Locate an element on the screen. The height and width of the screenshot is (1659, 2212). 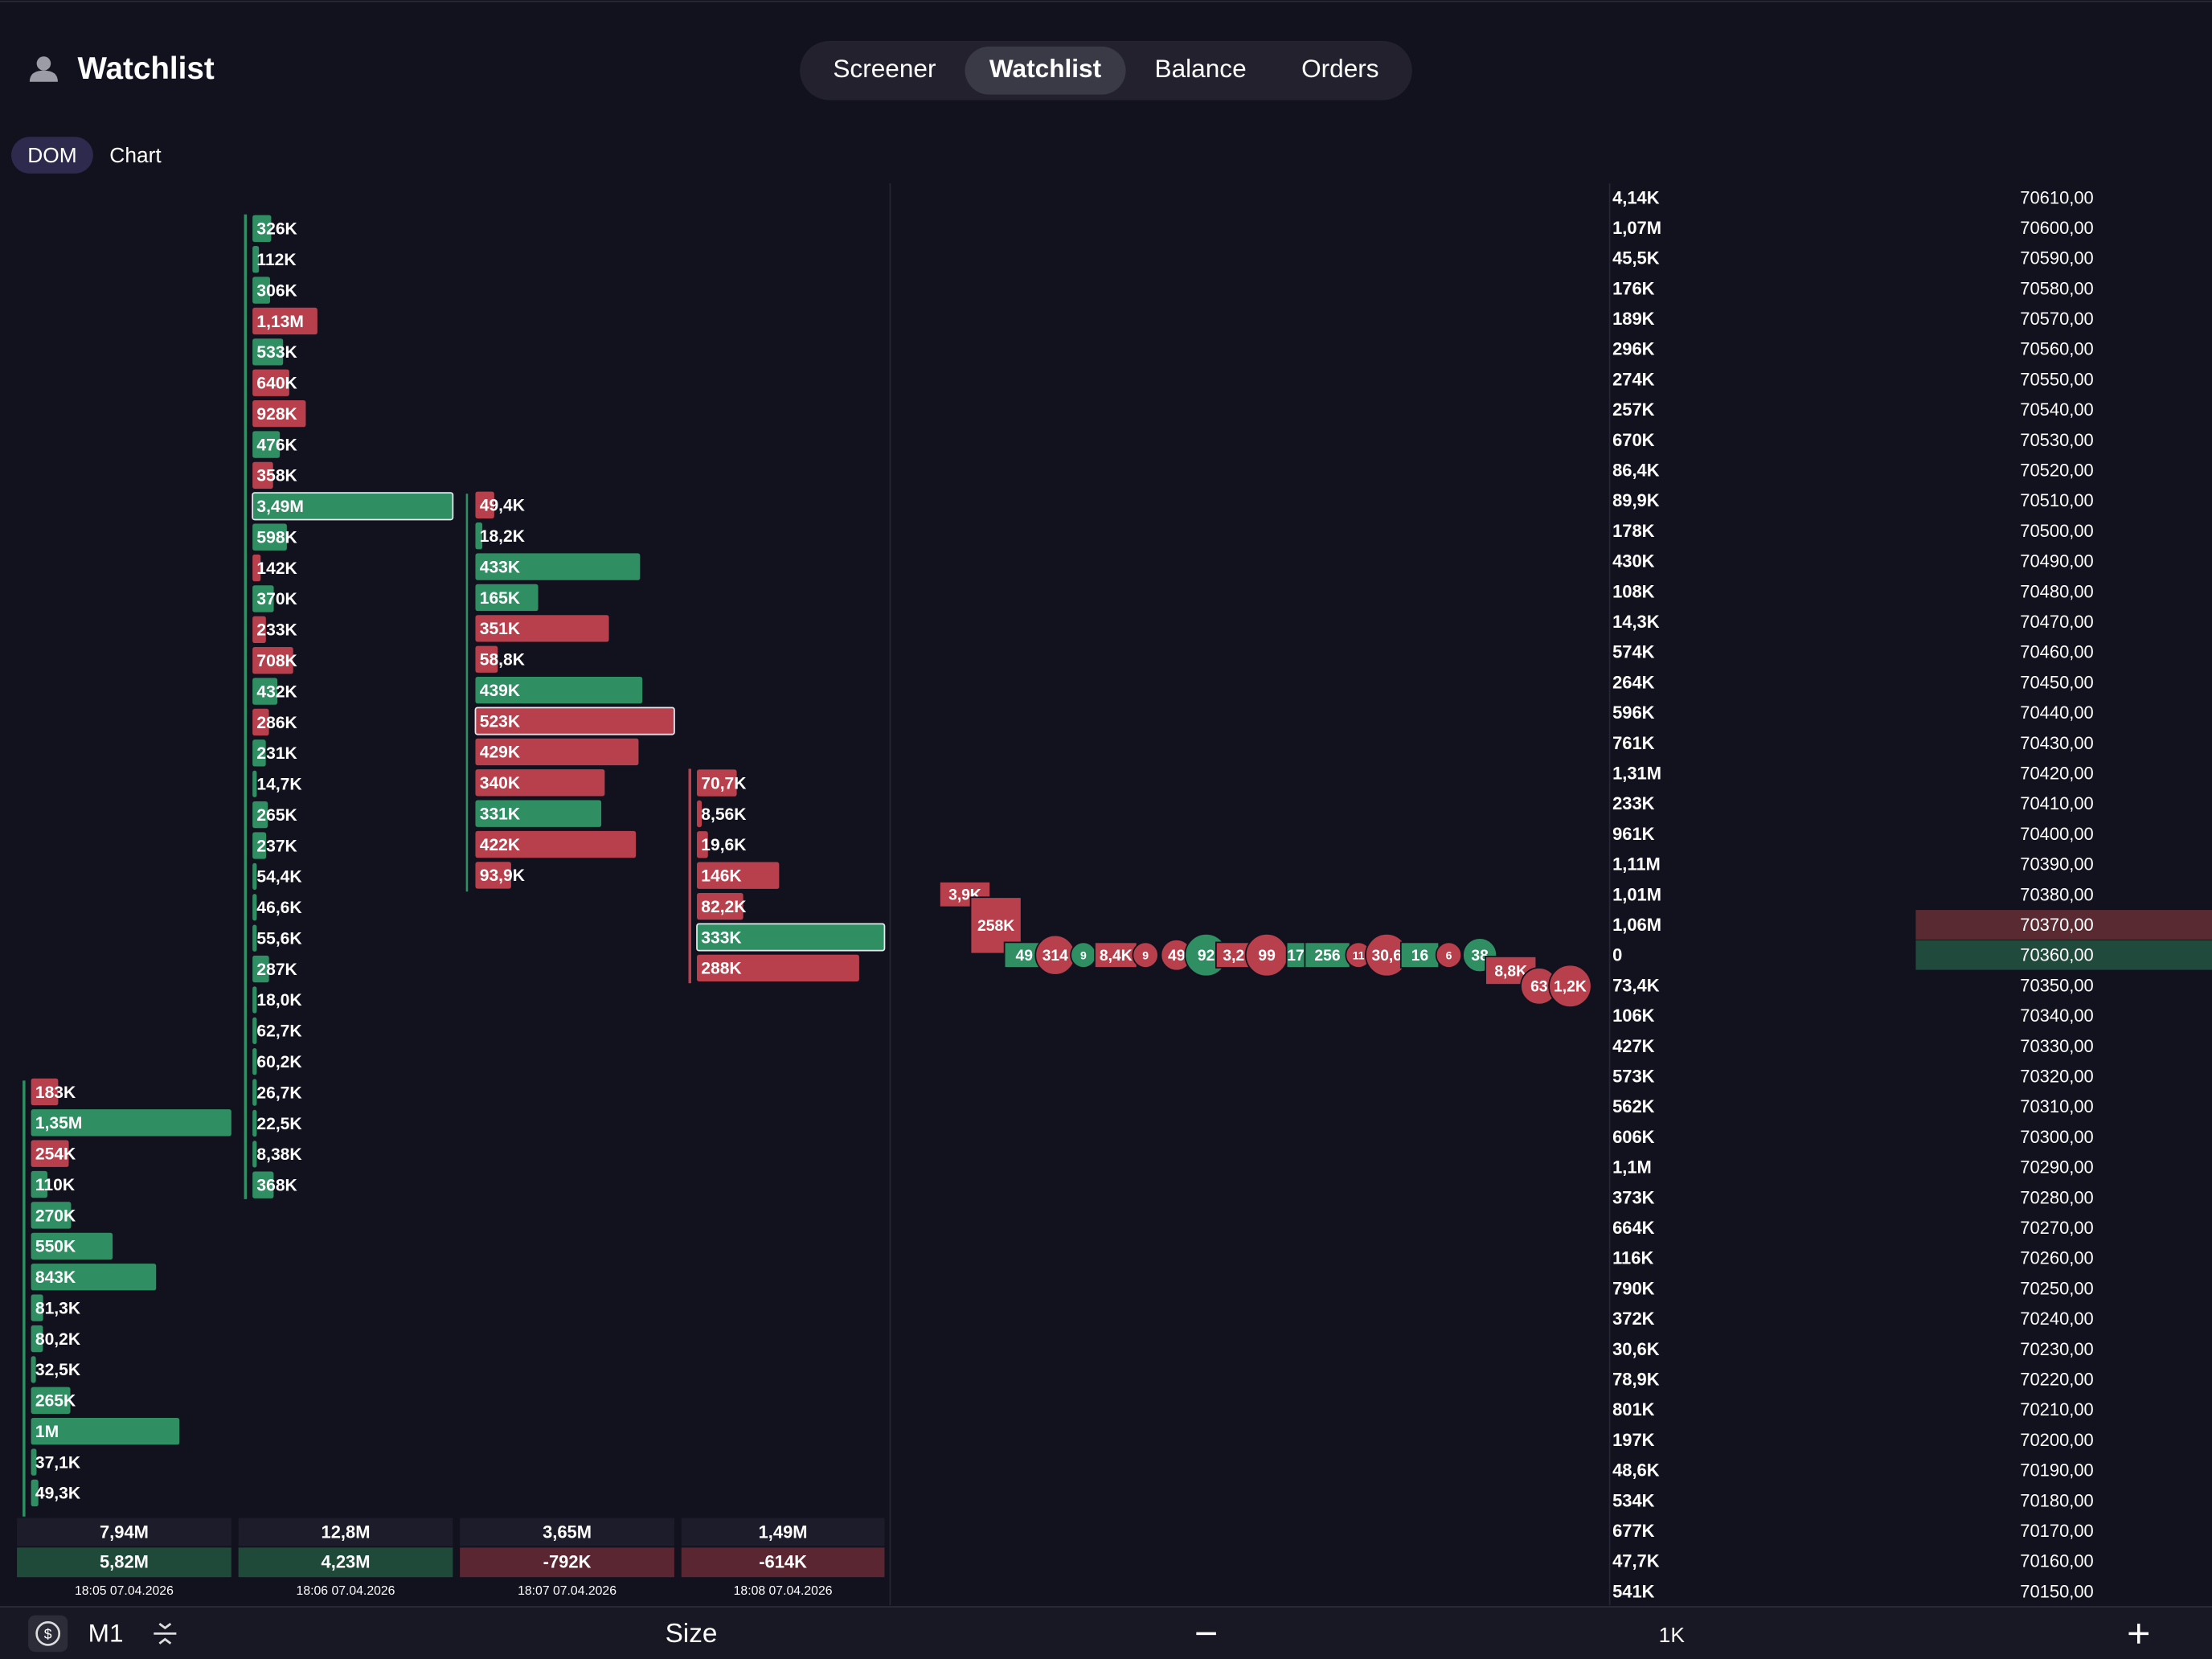
ladder-price: 70320,00 is located at coordinates (2056, 1077).